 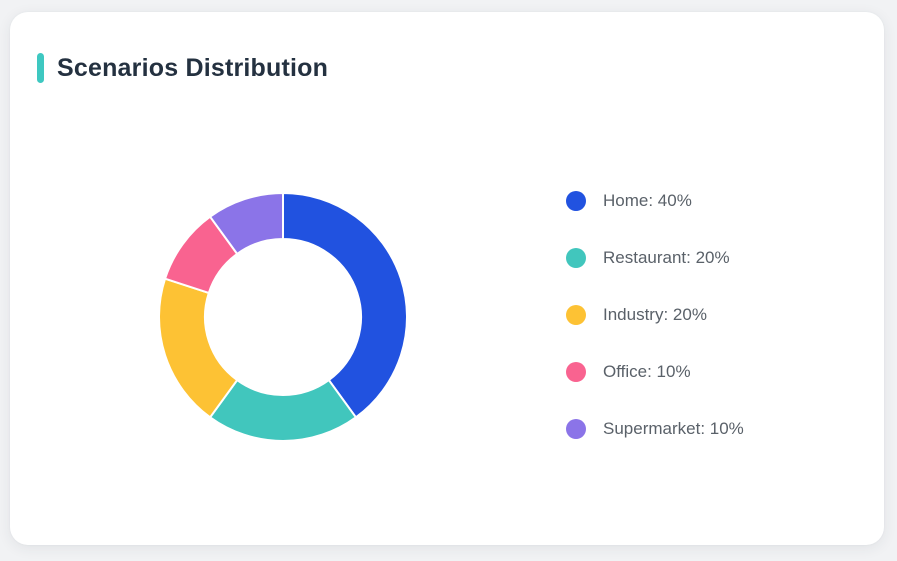 I want to click on legend-label: Office: 10%, so click(x=647, y=371).